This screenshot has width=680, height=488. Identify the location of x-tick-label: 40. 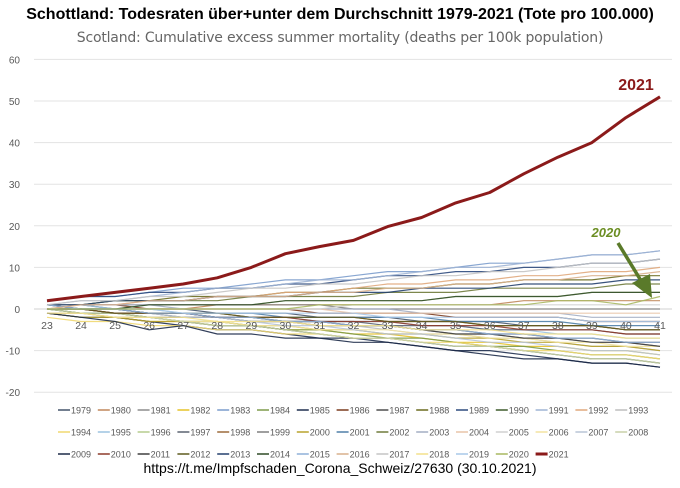
(626, 326).